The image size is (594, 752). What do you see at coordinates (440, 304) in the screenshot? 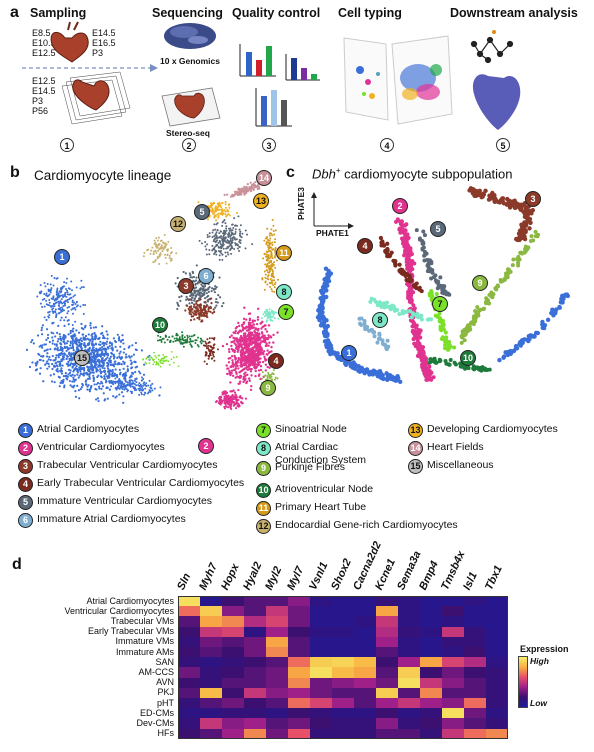
I see `phate-cluster-badge-7: 7` at bounding box center [440, 304].